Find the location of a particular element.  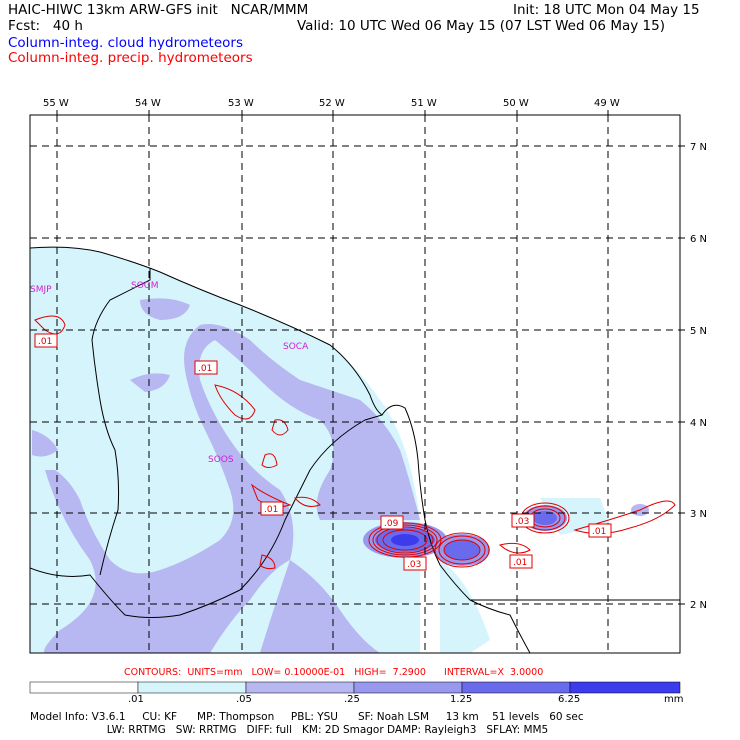

lon-label: 50 W is located at coordinates (516, 103).